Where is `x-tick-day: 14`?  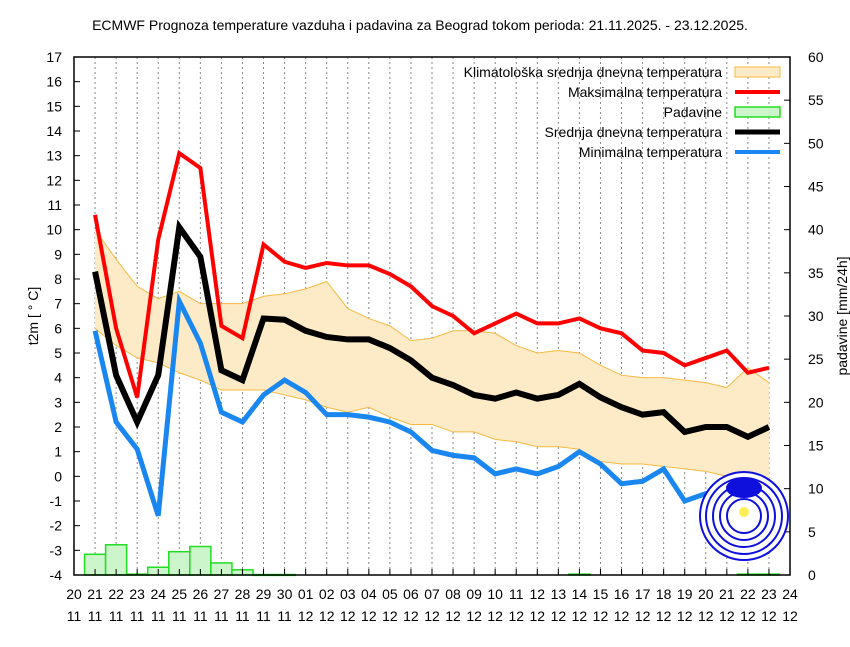
x-tick-day: 14 is located at coordinates (580, 594).